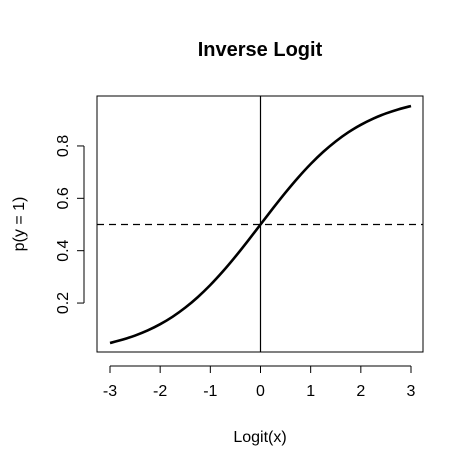  What do you see at coordinates (260, 391) in the screenshot?
I see `x-tick-label: 0` at bounding box center [260, 391].